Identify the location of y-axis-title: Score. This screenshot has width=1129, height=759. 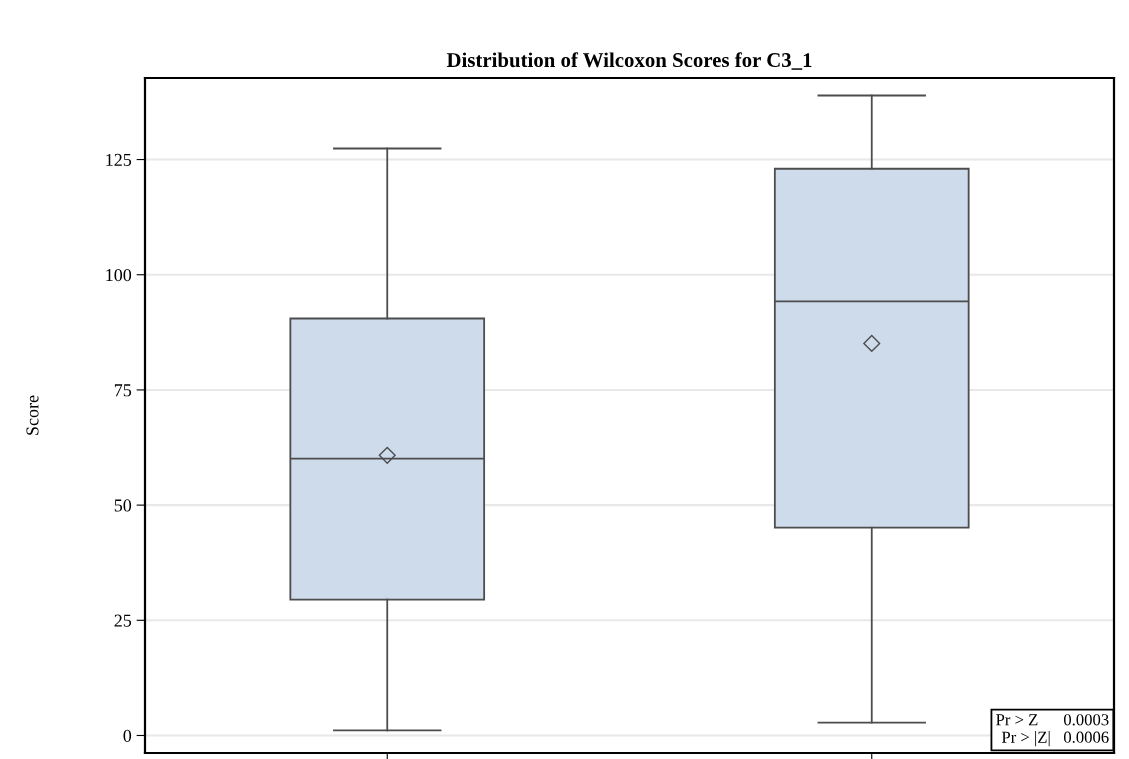
(32, 415).